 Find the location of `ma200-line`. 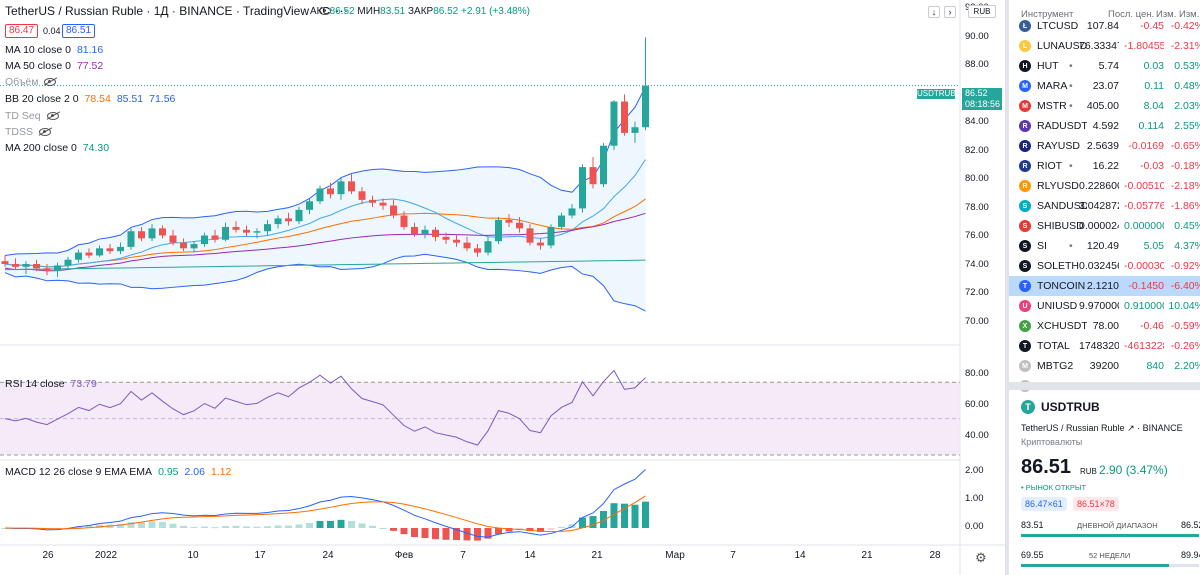

ma200-line is located at coordinates (325, 265).